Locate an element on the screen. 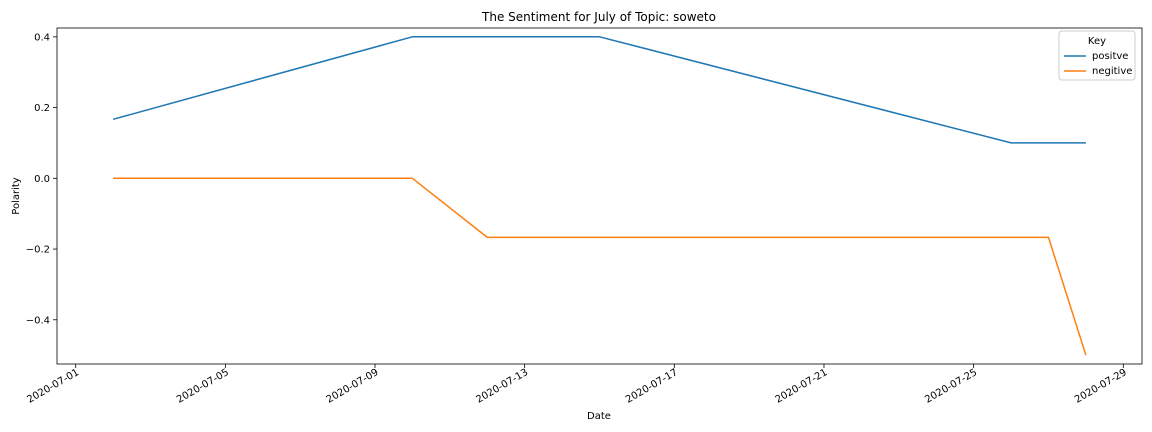 This screenshot has height=432, width=1152. legend-label-negitive: negitive is located at coordinates (1112, 71).